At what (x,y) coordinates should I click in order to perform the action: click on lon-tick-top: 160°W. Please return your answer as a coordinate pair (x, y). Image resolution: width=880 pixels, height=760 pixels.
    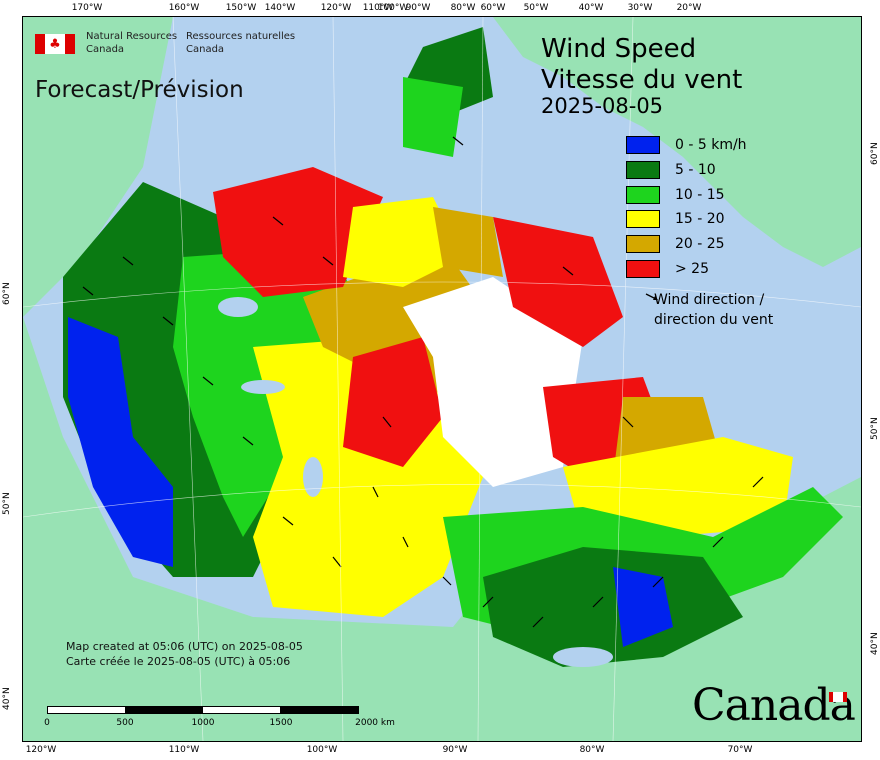
    Looking at the image, I should click on (184, 8).